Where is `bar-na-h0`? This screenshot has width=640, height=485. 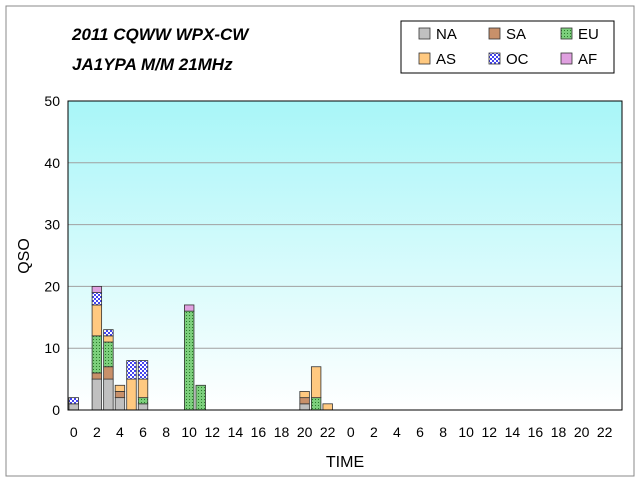 bar-na-h0 is located at coordinates (73, 407).